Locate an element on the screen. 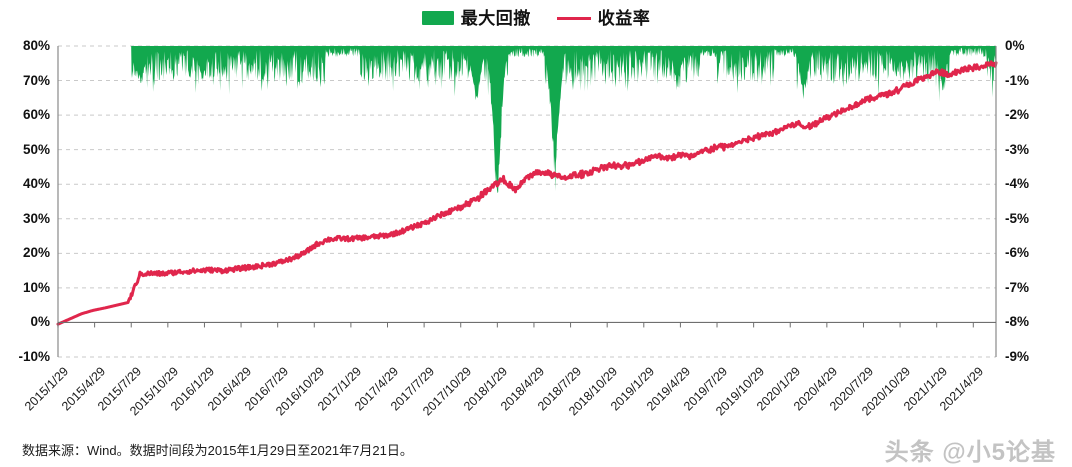  watermark: 头条 @小5论基 is located at coordinates (970, 452).